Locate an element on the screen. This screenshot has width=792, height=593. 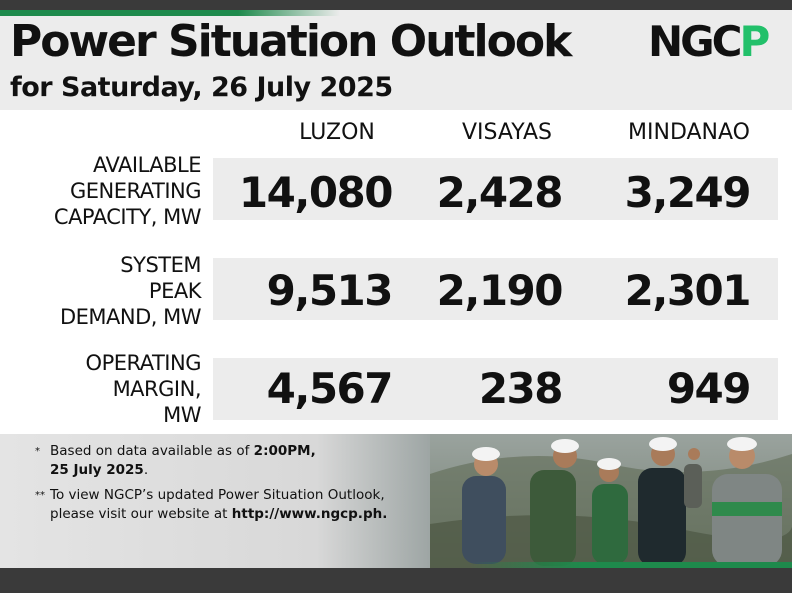
row-band-demand is located at coordinates (495, 289).